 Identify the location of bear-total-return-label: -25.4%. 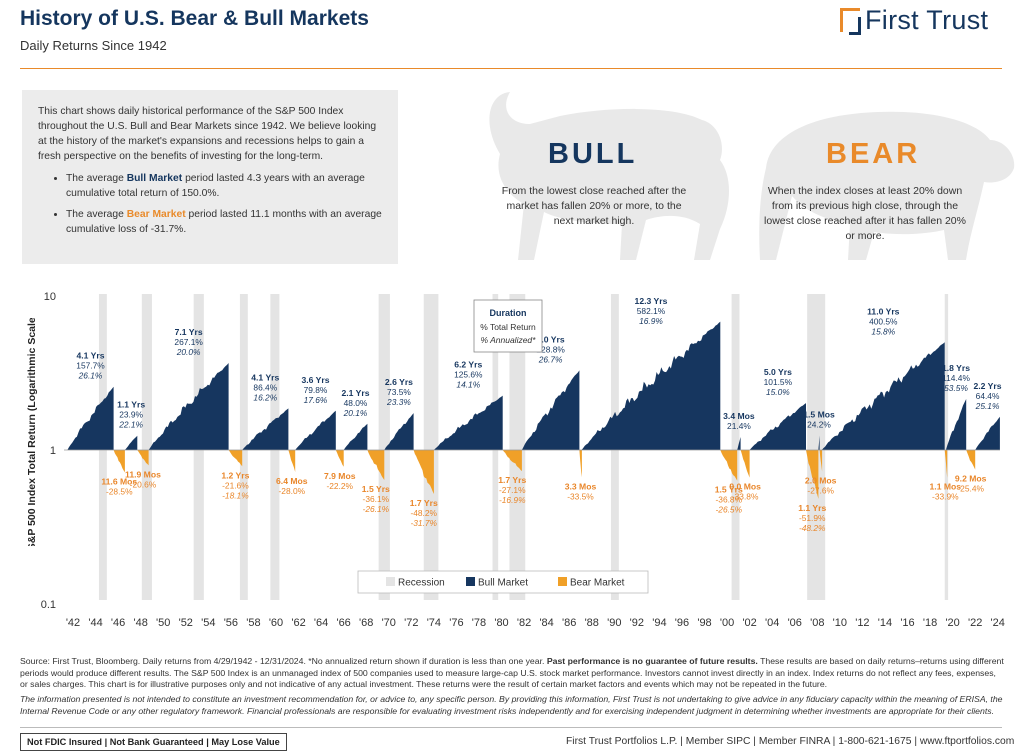
(970, 489).